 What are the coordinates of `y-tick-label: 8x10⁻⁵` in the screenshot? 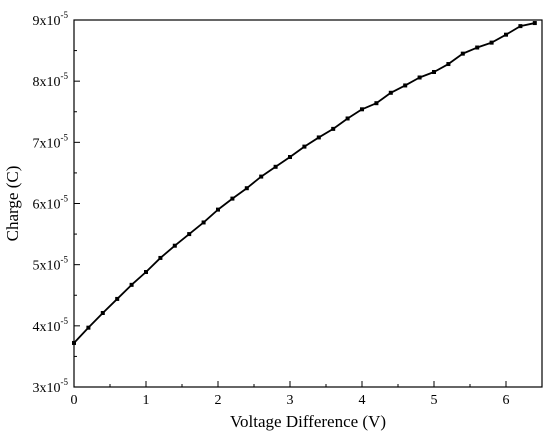 It's located at (51, 80).